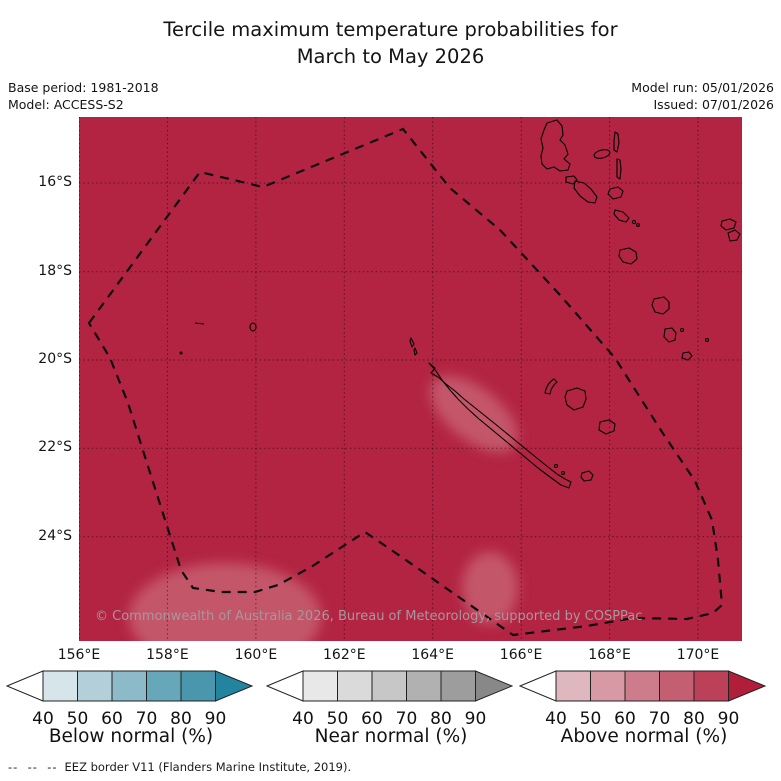 The width and height of the screenshot is (781, 781). What do you see at coordinates (390, 699) in the screenshot?
I see `legend-near-normal: 40 50 60 70 80 90` at bounding box center [390, 699].